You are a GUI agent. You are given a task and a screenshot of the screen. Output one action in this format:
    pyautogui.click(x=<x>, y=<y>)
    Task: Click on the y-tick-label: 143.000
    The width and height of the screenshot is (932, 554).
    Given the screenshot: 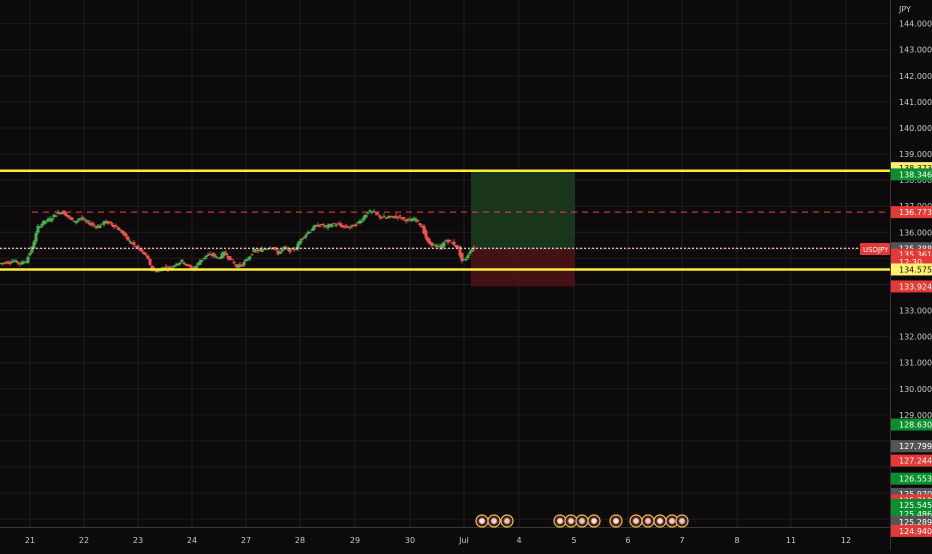 What is the action you would take?
    pyautogui.click(x=915, y=50)
    